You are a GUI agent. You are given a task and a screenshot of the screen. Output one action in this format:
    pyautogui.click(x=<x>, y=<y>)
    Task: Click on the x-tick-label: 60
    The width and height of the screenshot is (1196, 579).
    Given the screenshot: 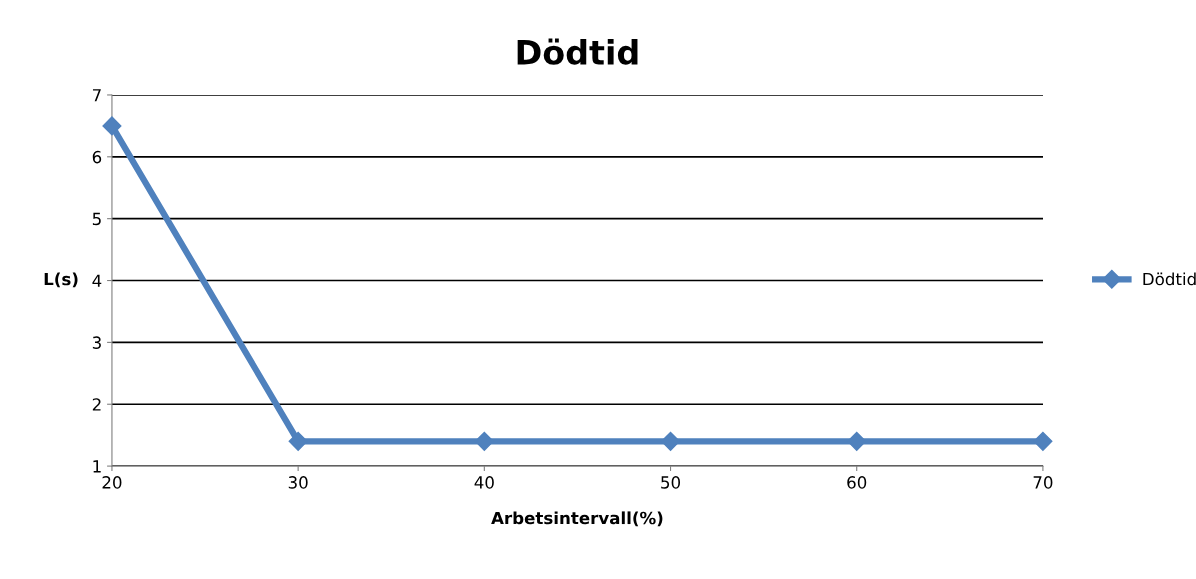 What is the action you would take?
    pyautogui.click(x=857, y=482)
    